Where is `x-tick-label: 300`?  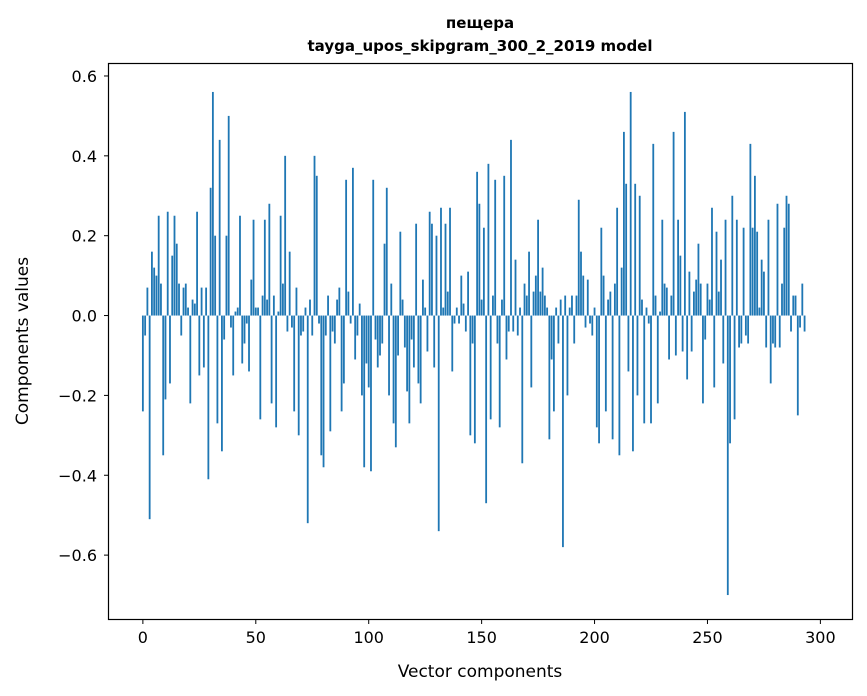 x-tick-label: 300 is located at coordinates (820, 637).